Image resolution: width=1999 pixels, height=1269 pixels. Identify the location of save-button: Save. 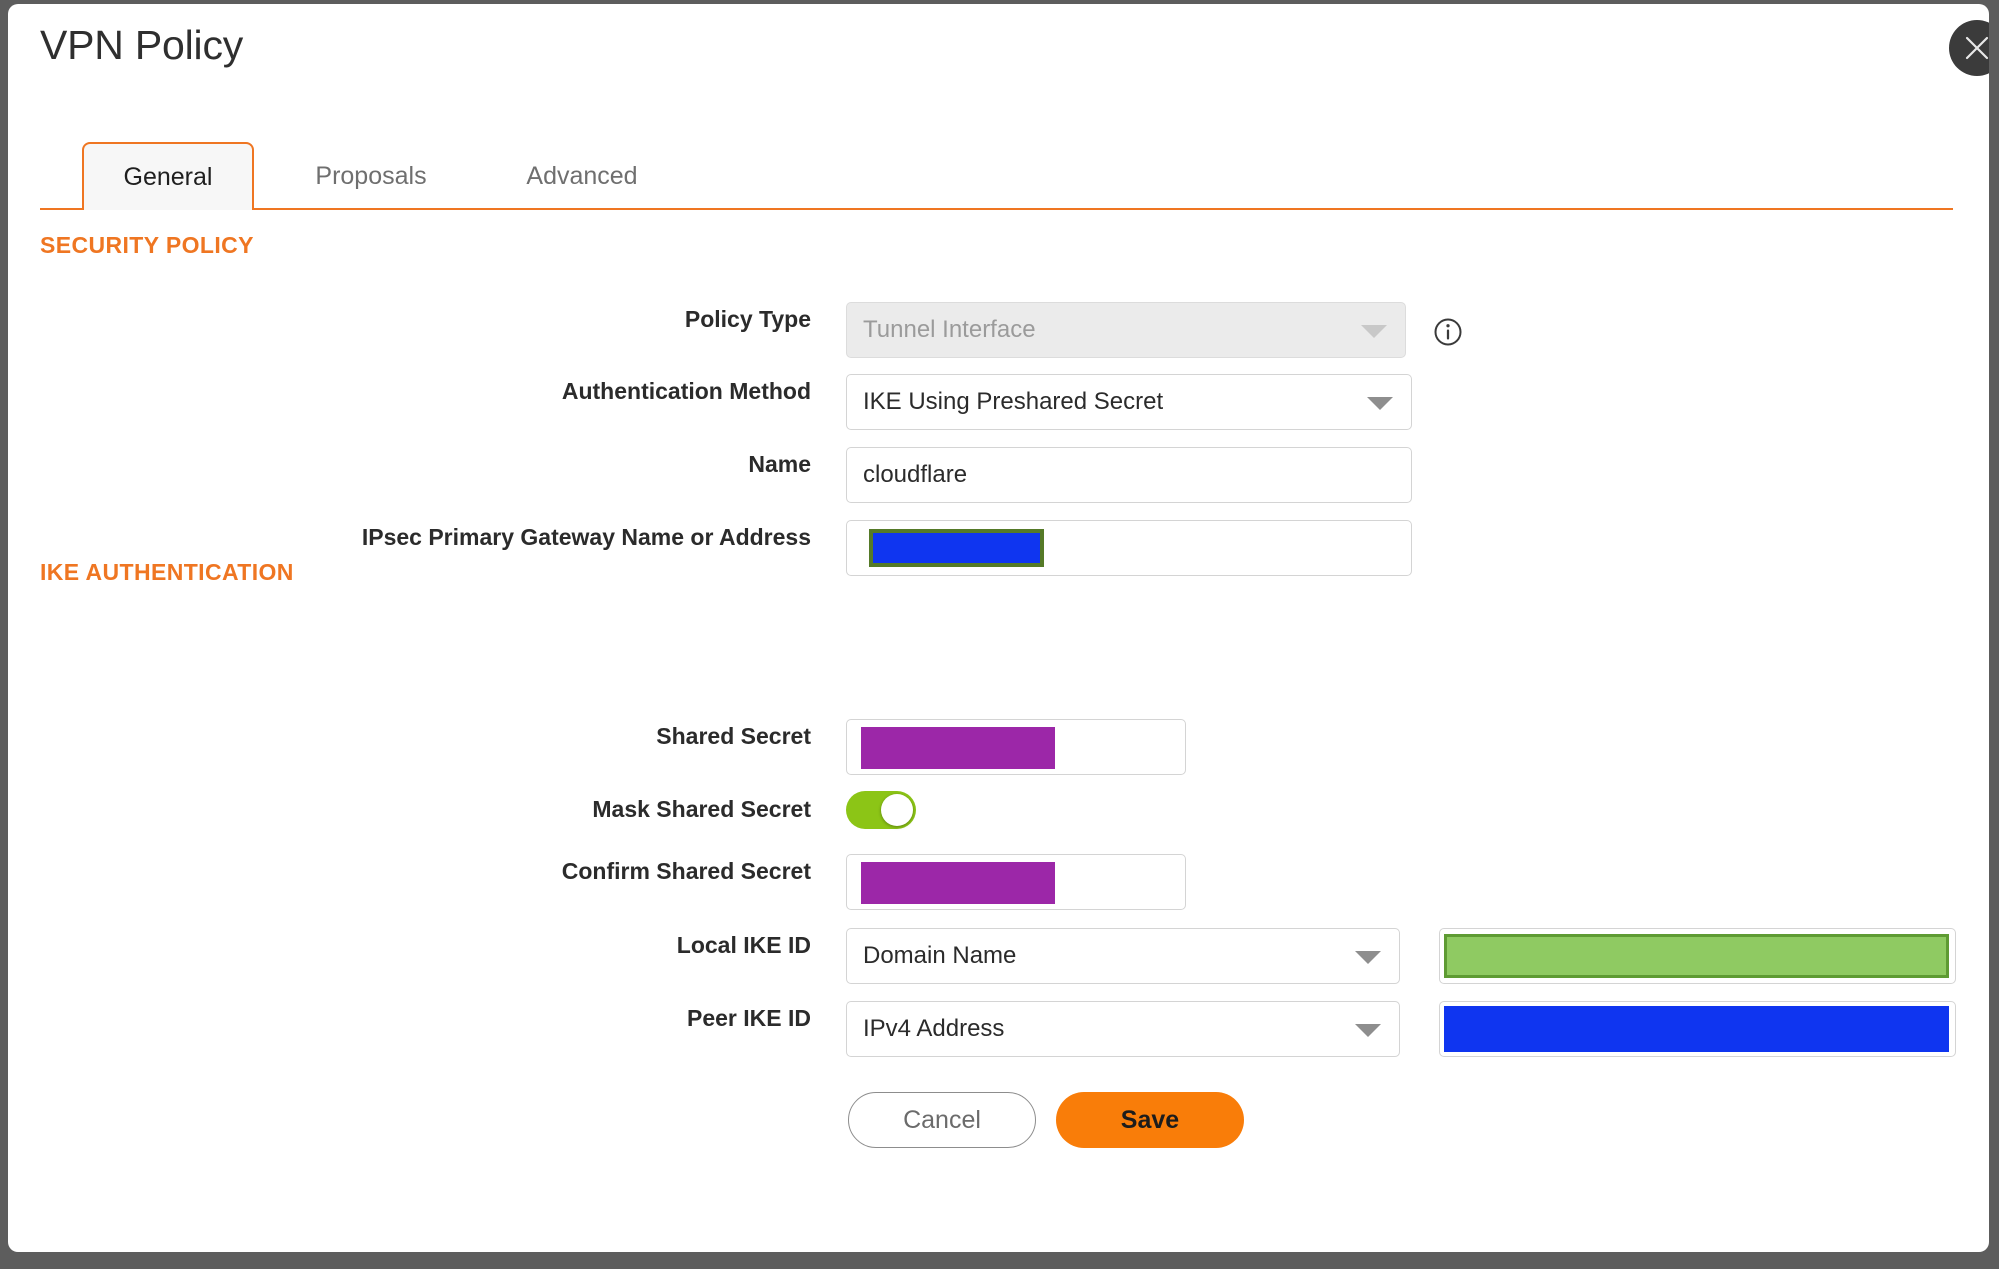
(1150, 1120).